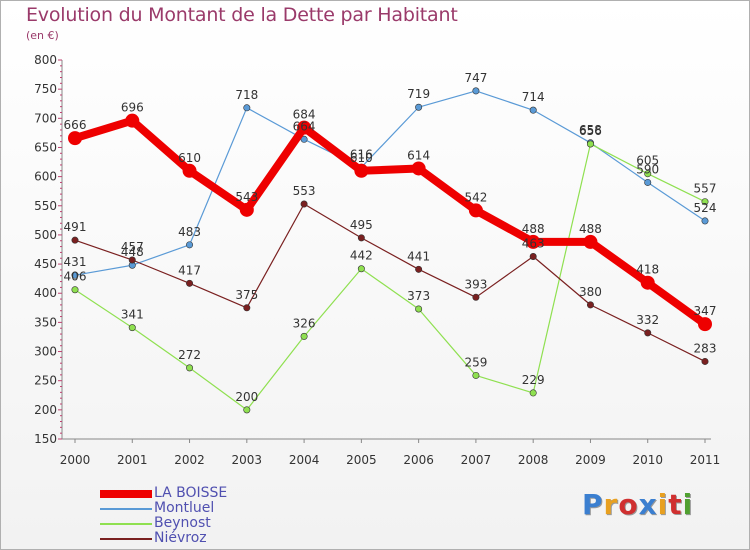 The height and width of the screenshot is (550, 750). What do you see at coordinates (475, 197) in the screenshot?
I see `data-label: 542` at bounding box center [475, 197].